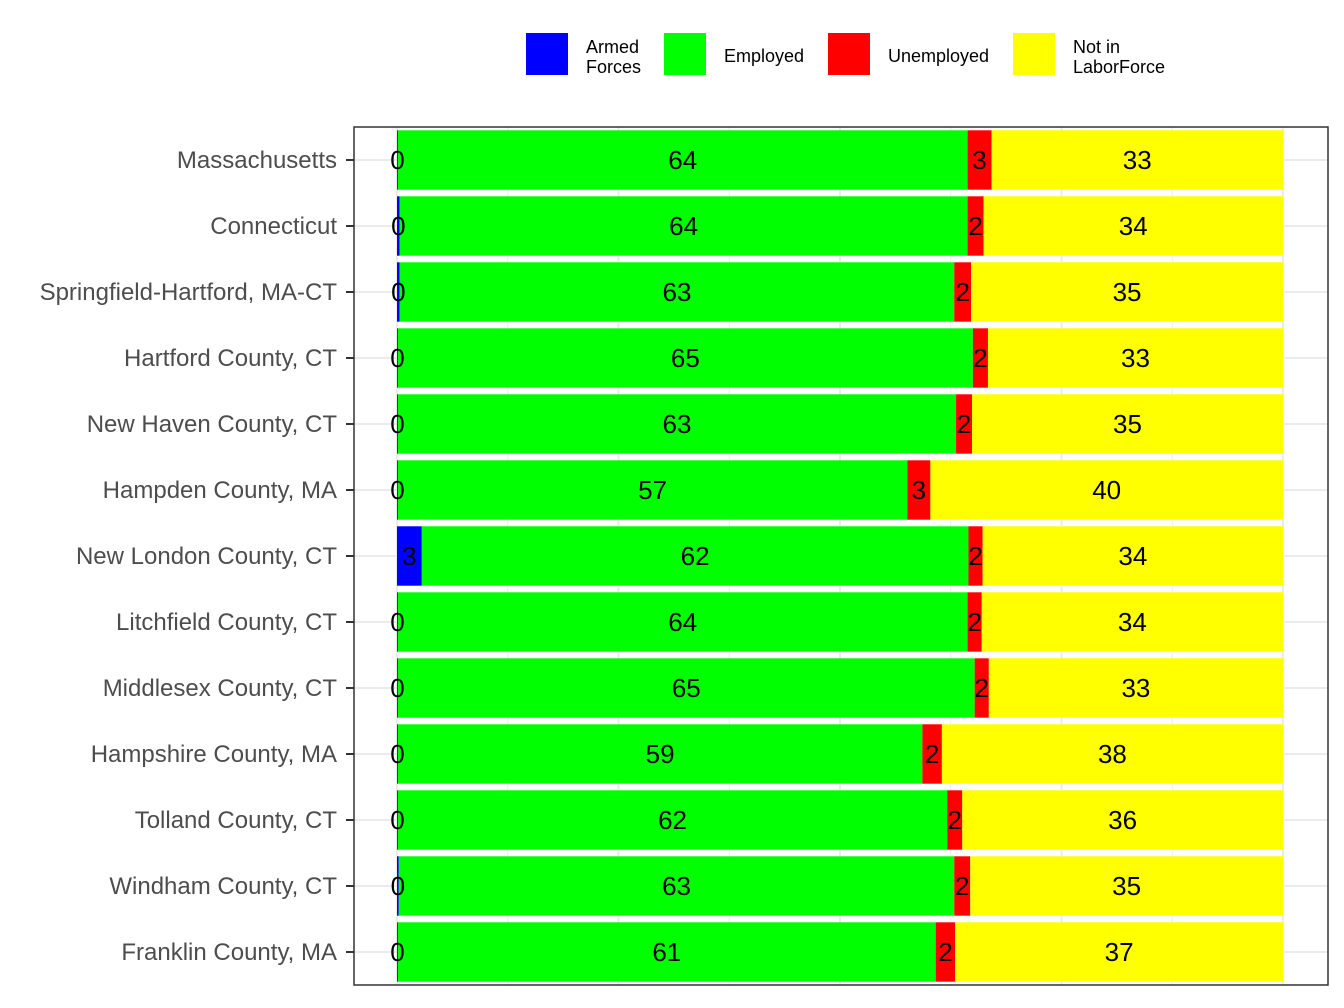 This screenshot has height=1008, width=1344. What do you see at coordinates (229, 952) in the screenshot?
I see `category-label: Franklin County, MA` at bounding box center [229, 952].